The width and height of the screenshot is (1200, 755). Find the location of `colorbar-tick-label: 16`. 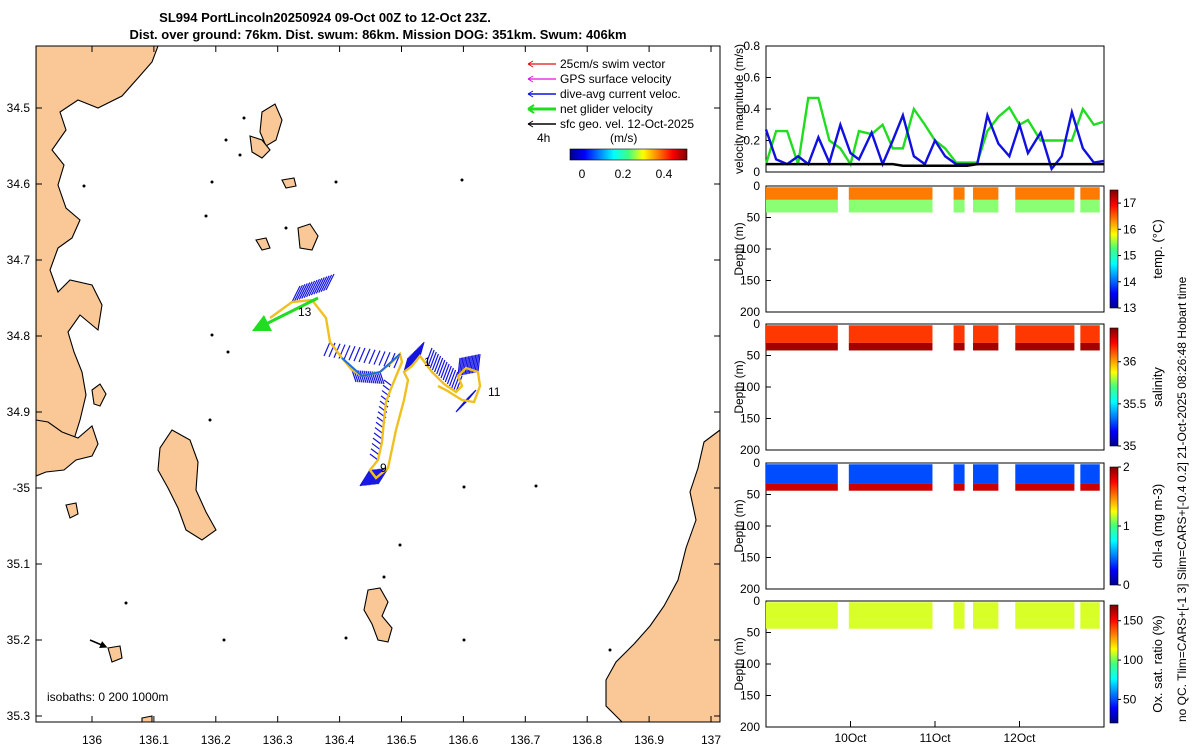

colorbar-tick-label: 16 is located at coordinates (1130, 229).